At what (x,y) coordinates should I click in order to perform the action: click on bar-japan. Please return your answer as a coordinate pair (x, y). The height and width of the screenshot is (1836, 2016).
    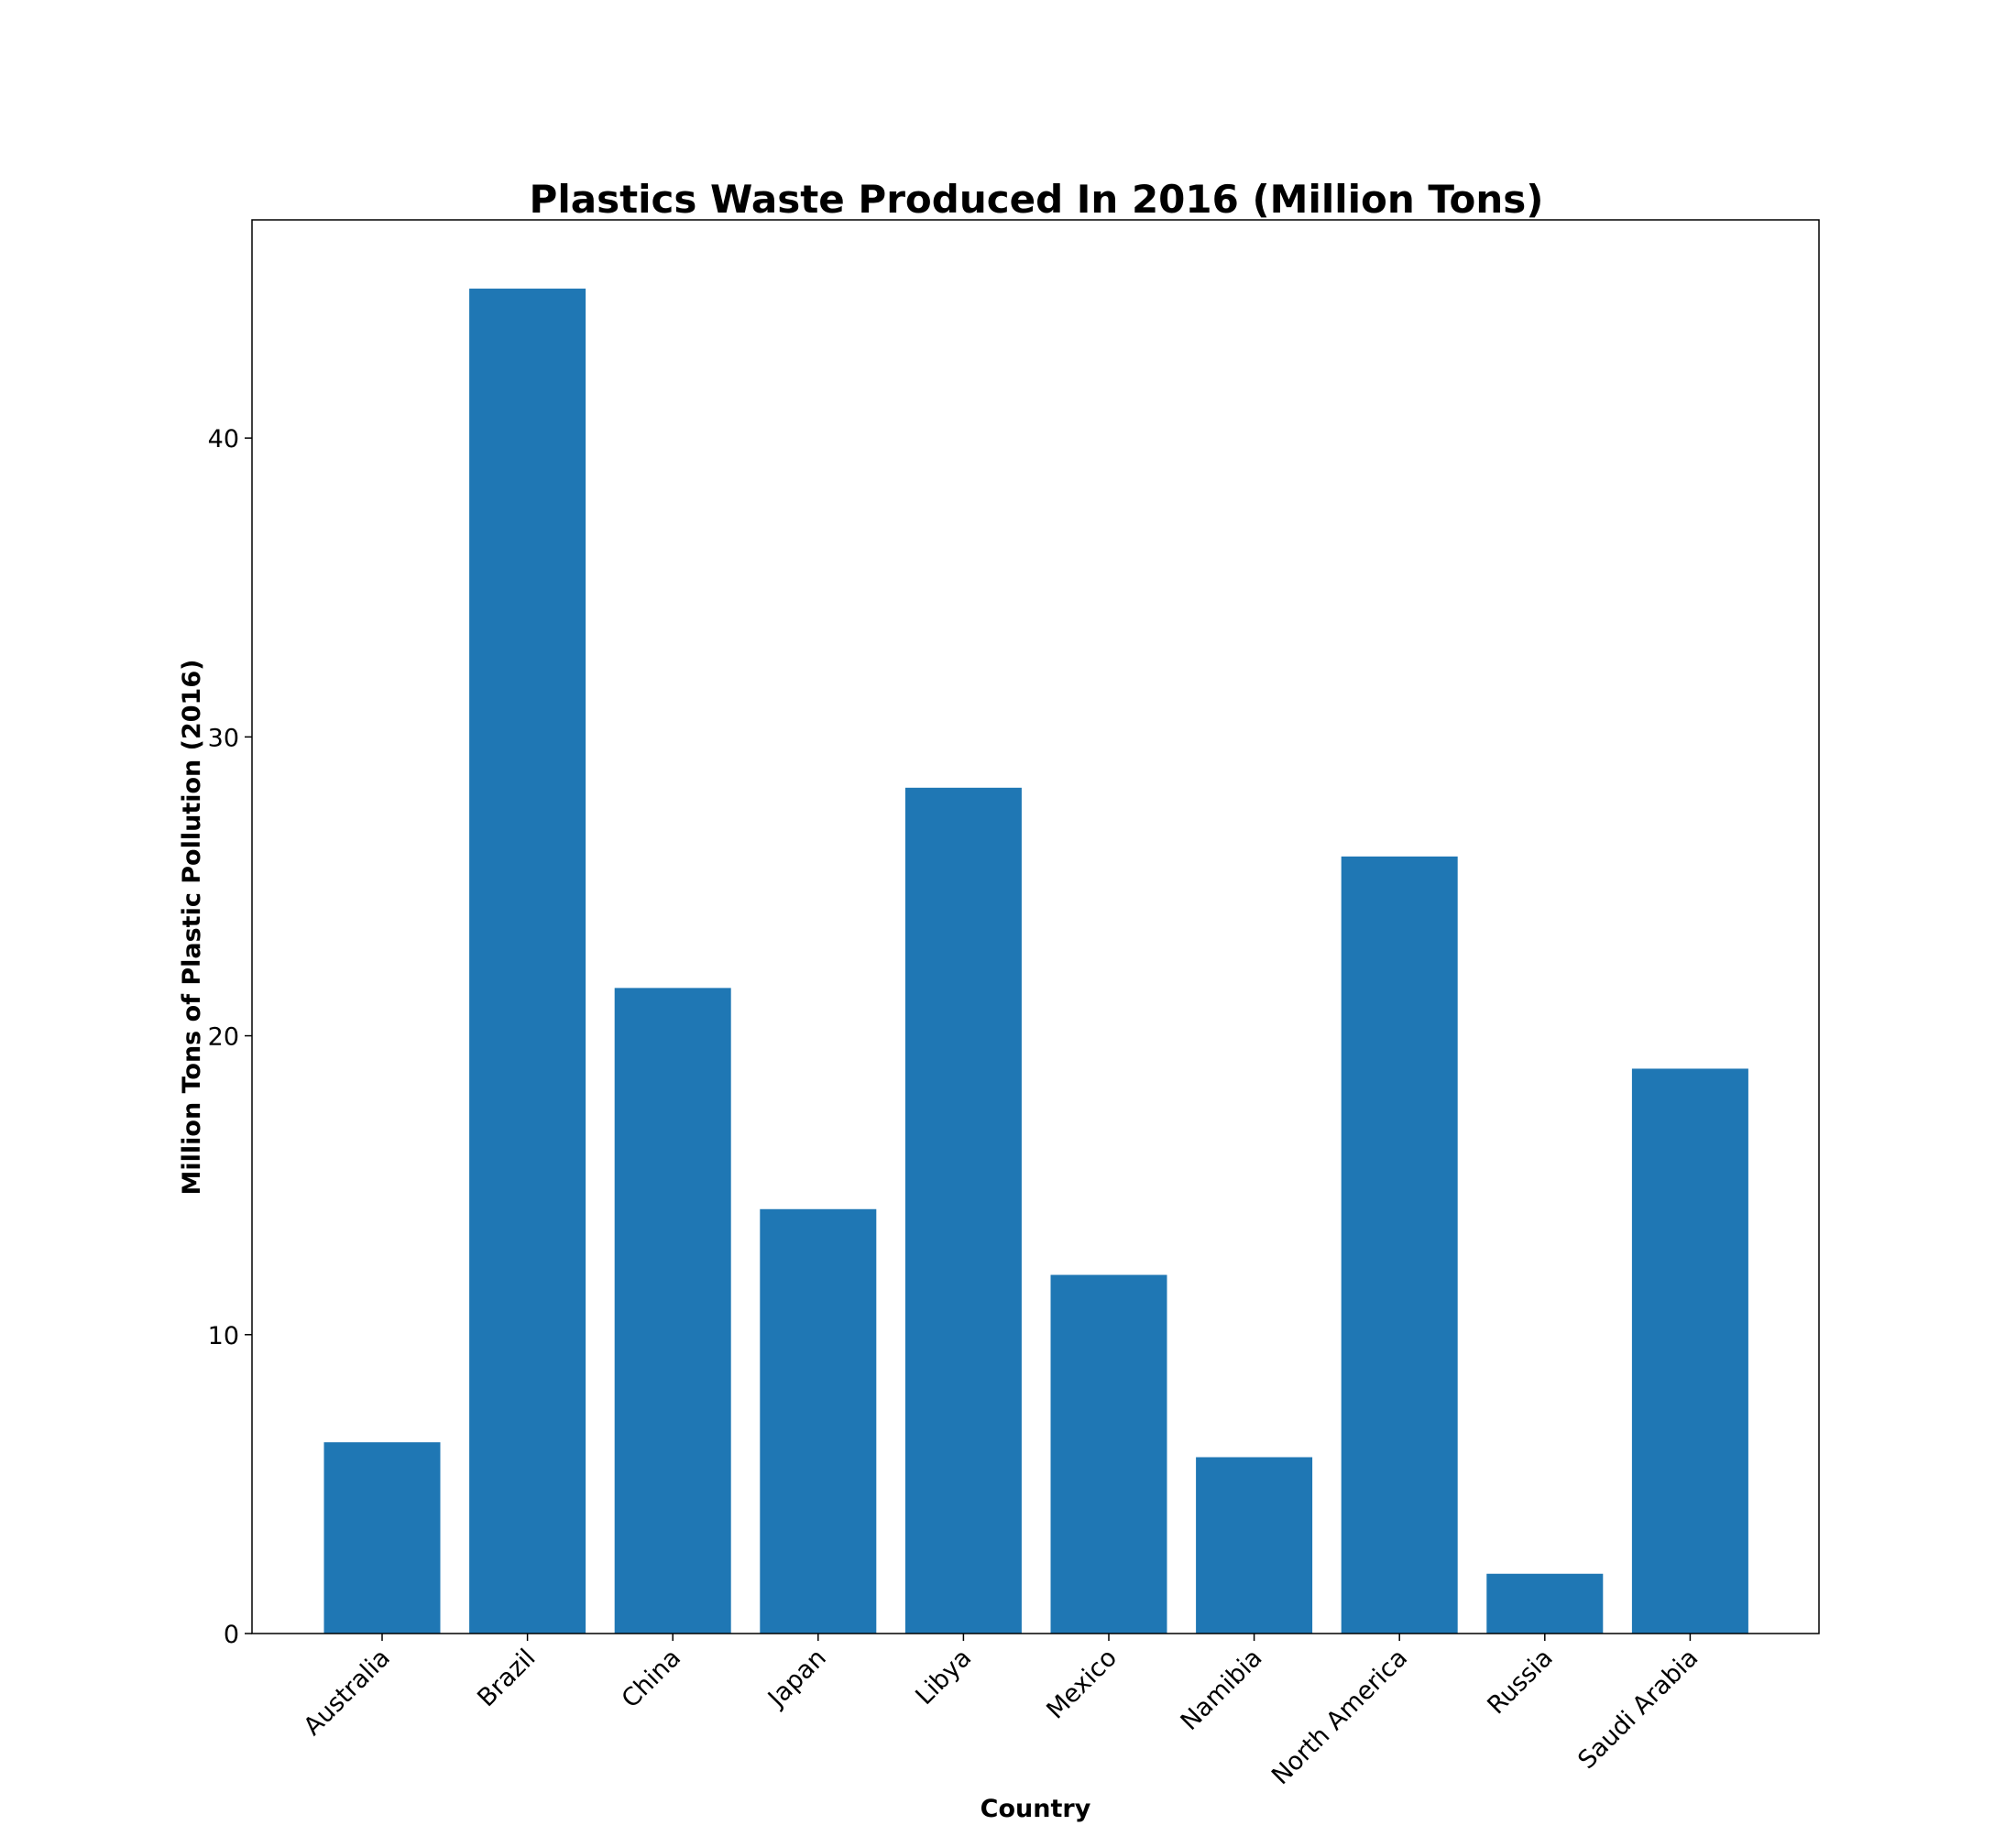
    Looking at the image, I should click on (818, 1421).